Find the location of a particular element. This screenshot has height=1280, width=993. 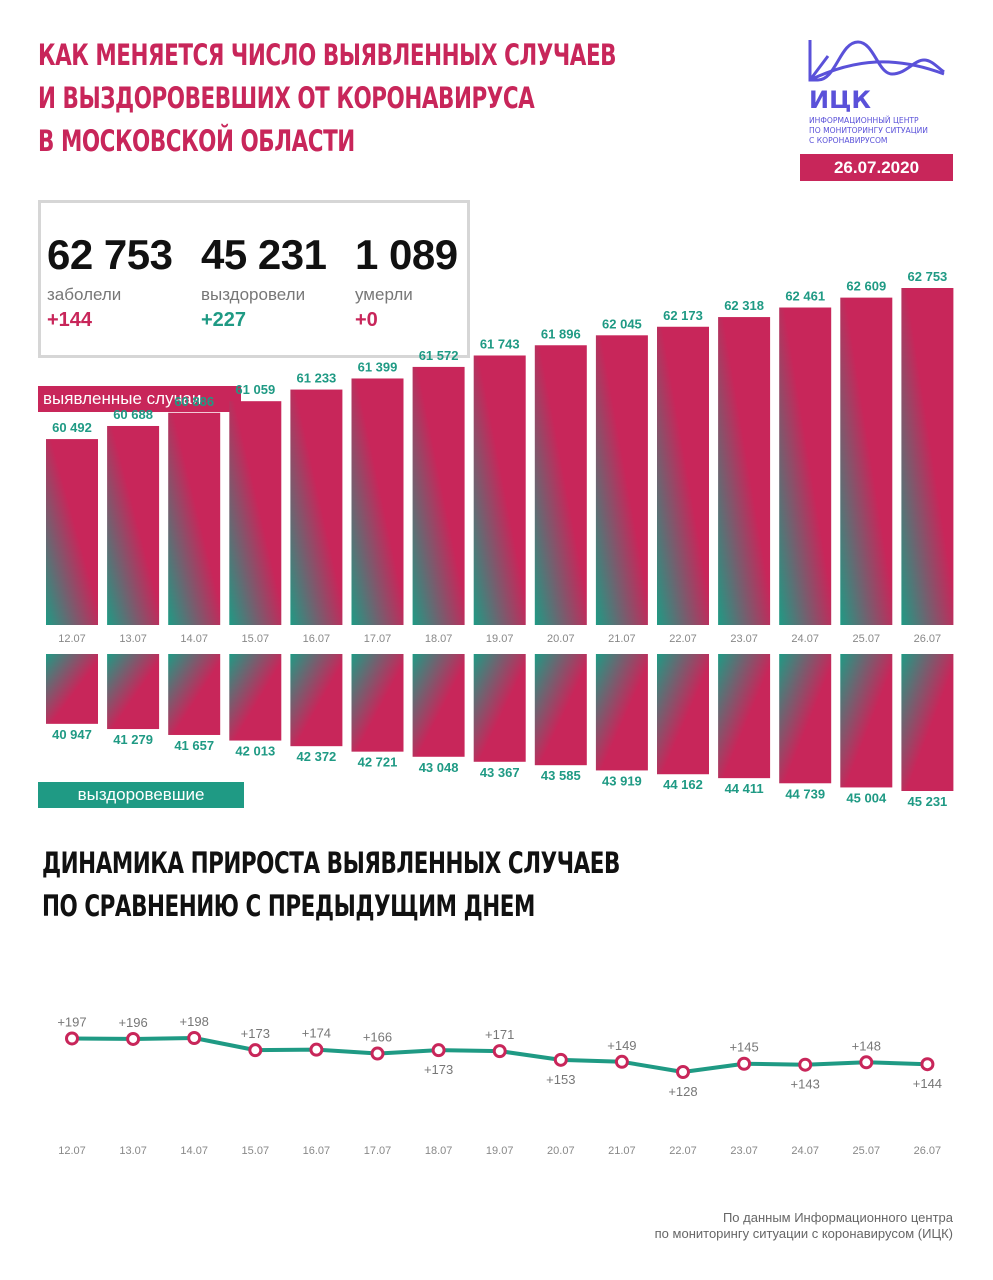

recovered-bar-label: 44 411 is located at coordinates (744, 788).